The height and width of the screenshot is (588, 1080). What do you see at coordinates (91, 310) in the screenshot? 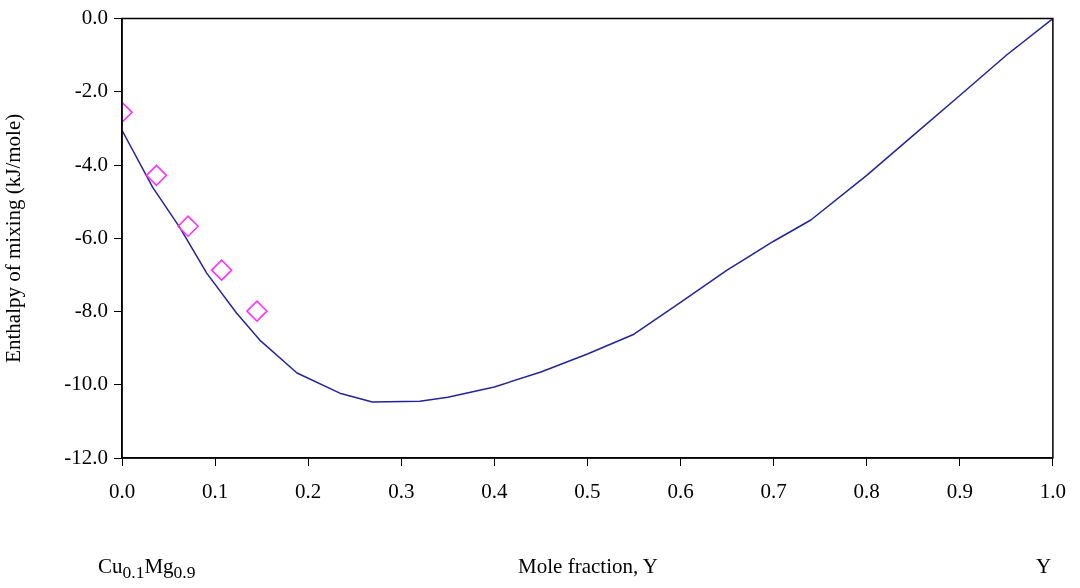
I see `y-tick-label: -8.0` at bounding box center [91, 310].